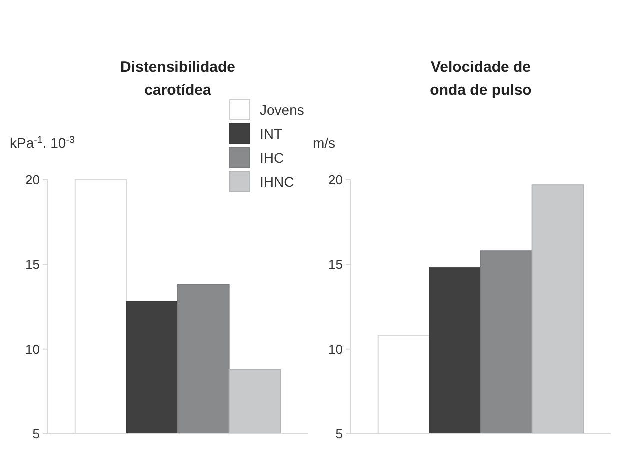 This screenshot has height=452, width=623. Describe the element at coordinates (481, 79) in the screenshot. I see `chart-title: Velocidade de onda de pulso` at that location.